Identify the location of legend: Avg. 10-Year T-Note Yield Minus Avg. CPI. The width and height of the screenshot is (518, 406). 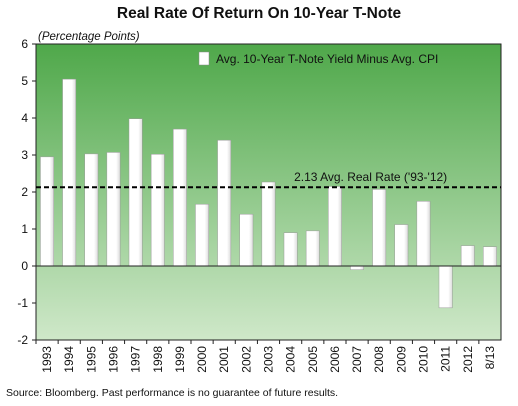
(318, 58).